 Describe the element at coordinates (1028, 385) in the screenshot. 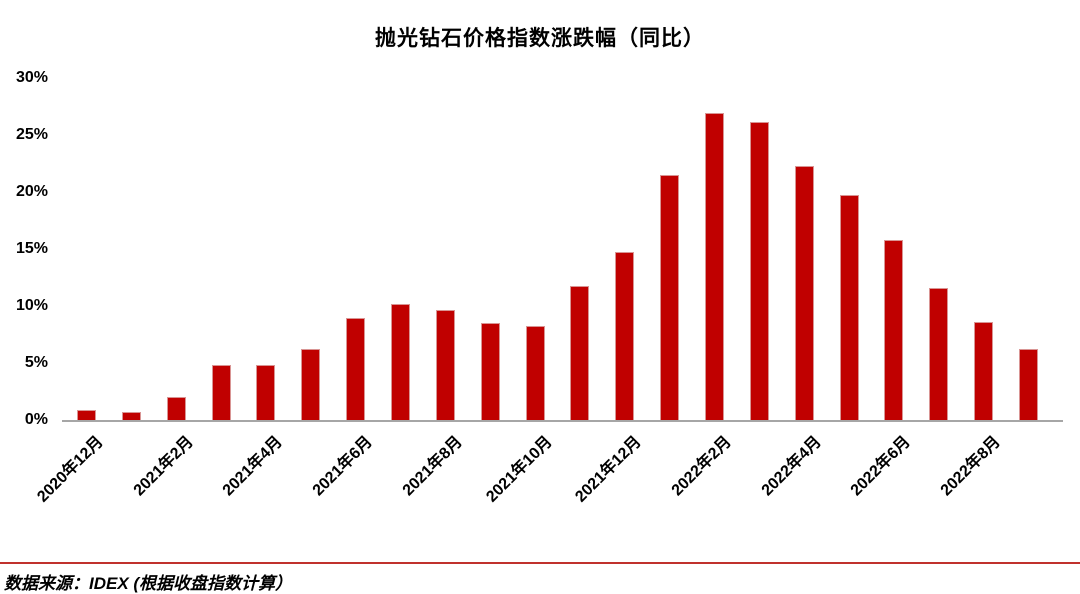

I see `bar-2022年9月` at that location.